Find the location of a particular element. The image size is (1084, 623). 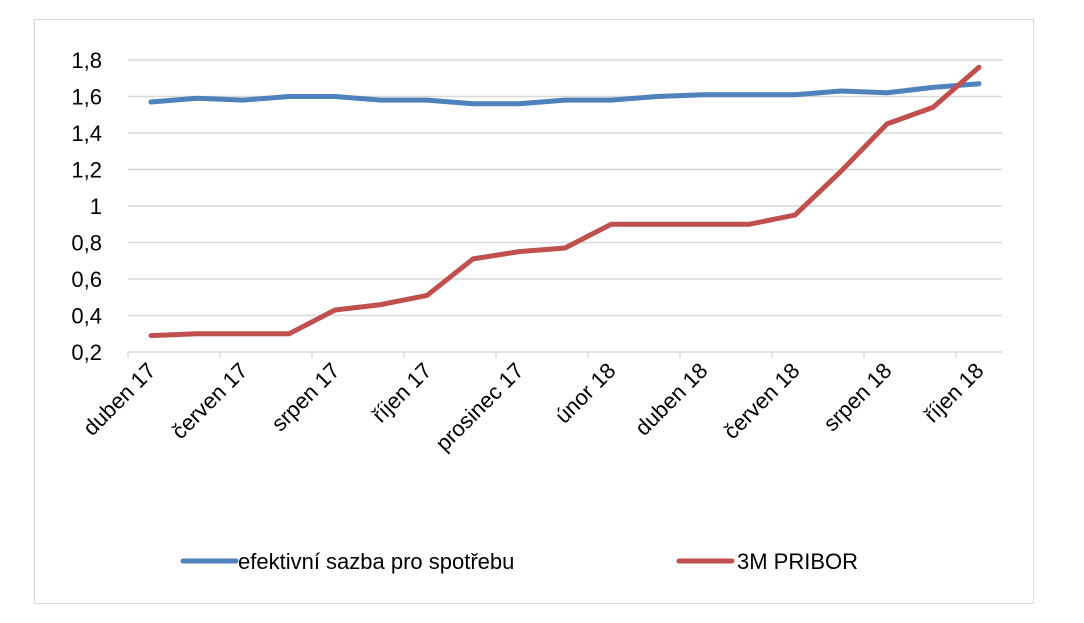

x-tick-label: prosinec 17 is located at coordinates (479, 407).